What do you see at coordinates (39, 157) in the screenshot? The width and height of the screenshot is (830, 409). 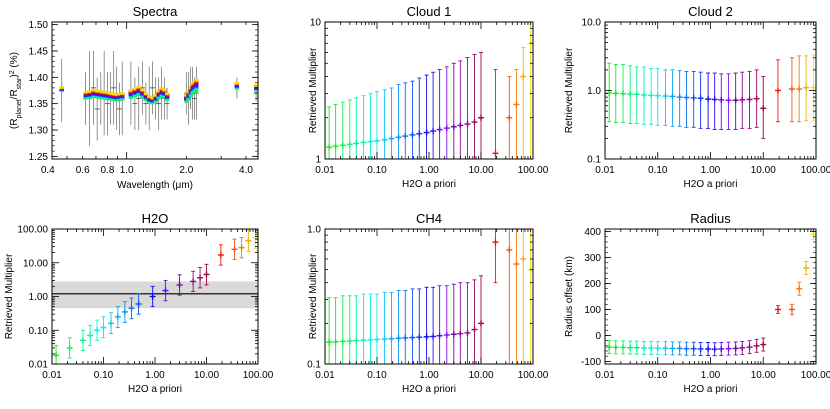 I see `y-tick-label: 1.25` at bounding box center [39, 157].